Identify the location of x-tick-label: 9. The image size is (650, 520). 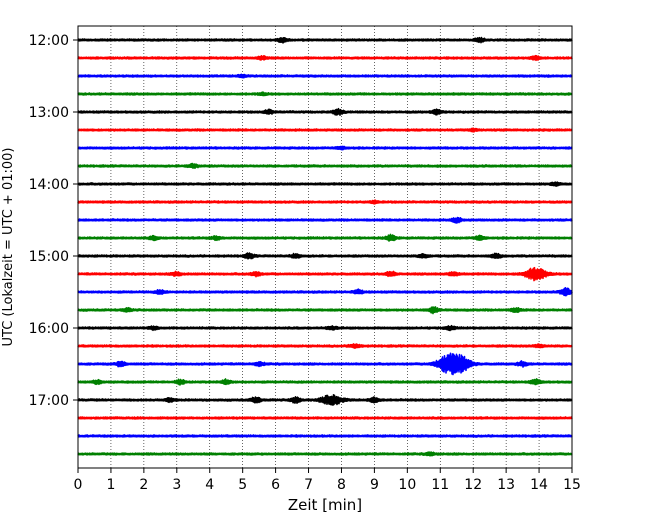
(374, 485).